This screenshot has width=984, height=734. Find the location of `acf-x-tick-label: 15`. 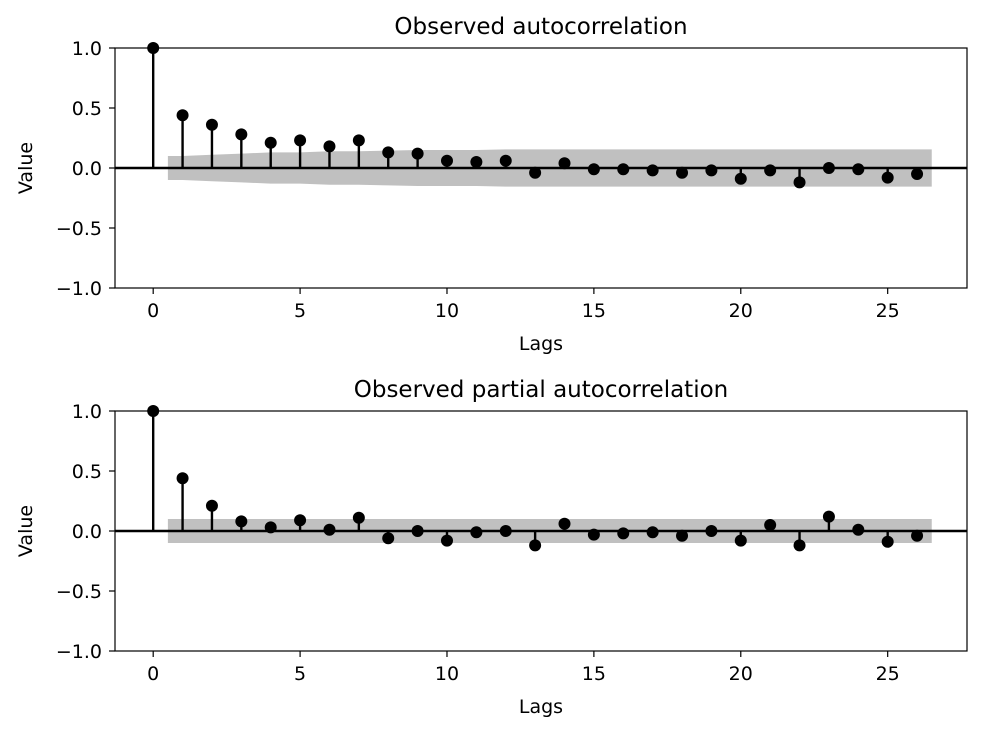

acf-x-tick-label: 15 is located at coordinates (594, 311).